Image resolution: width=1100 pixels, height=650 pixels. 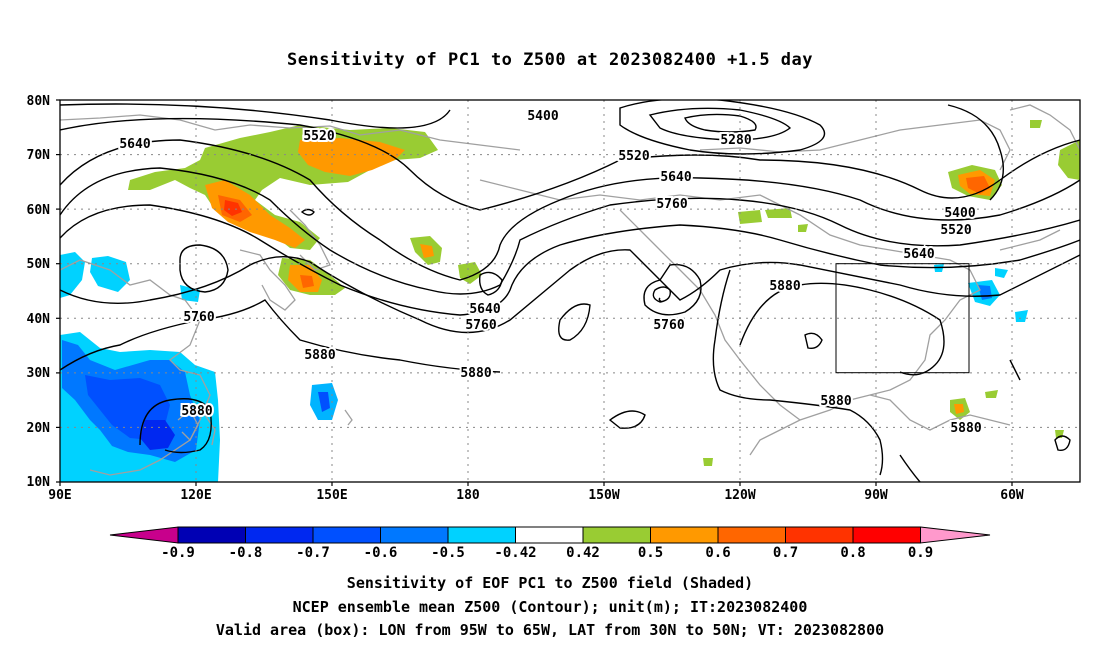 I want to click on colorbar-label: 0.5, so click(x=650, y=553).